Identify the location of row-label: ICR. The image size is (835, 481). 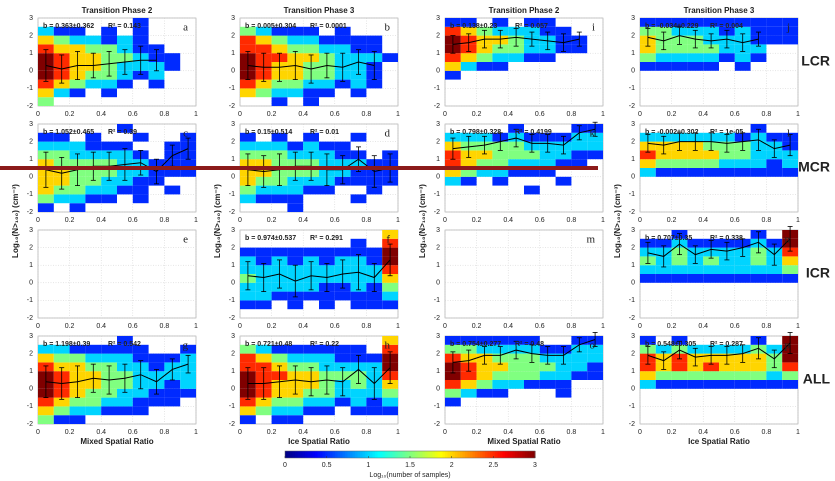
(818, 273).